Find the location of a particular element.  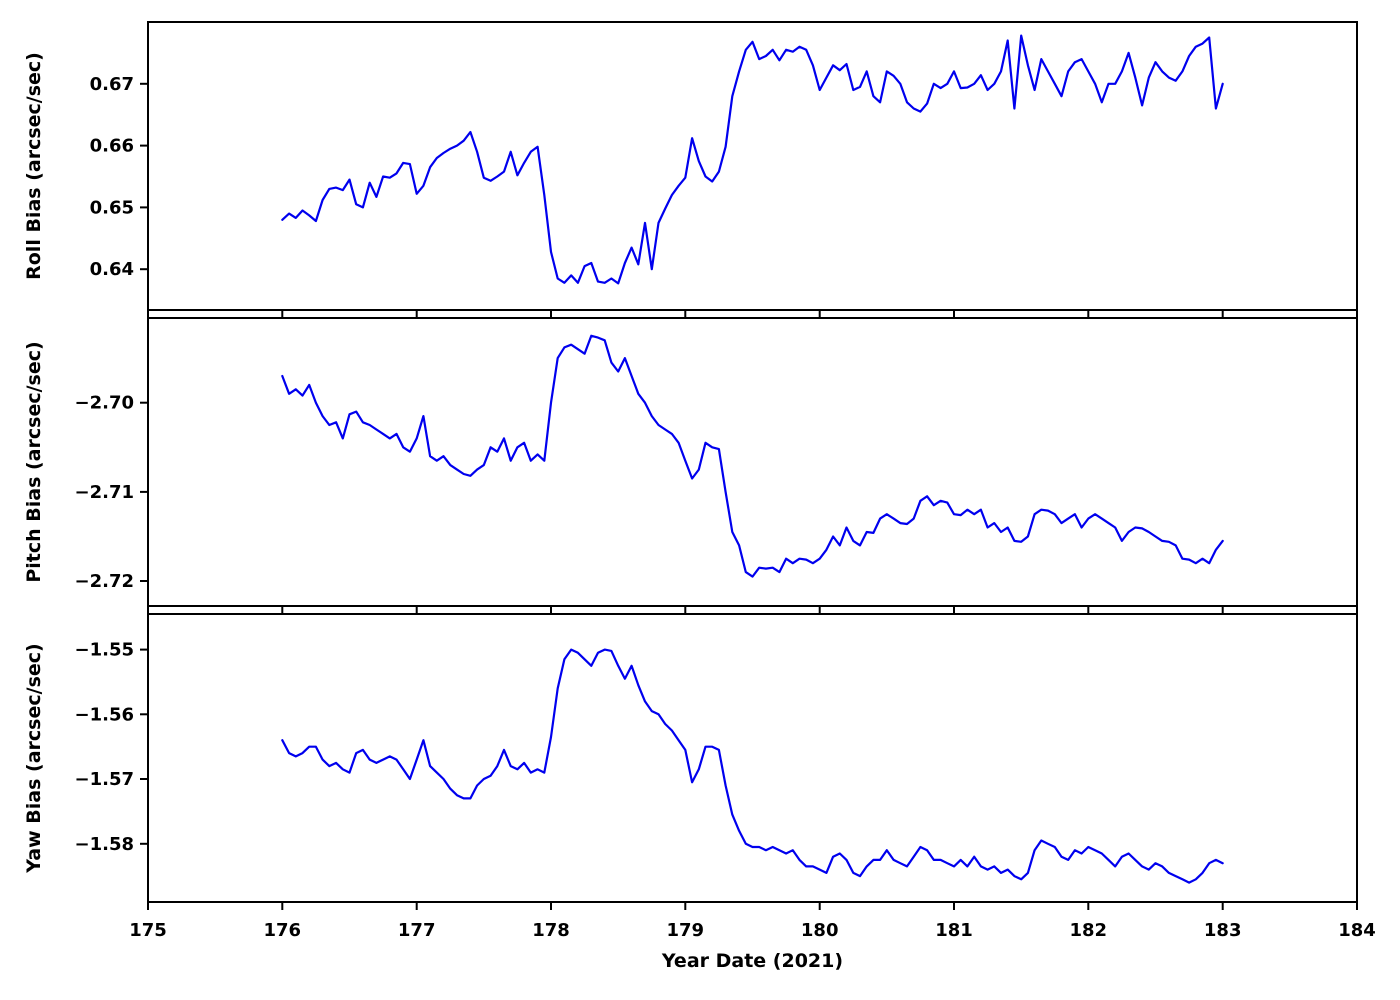

y-tick-label: −1.58 is located at coordinates (105, 844).